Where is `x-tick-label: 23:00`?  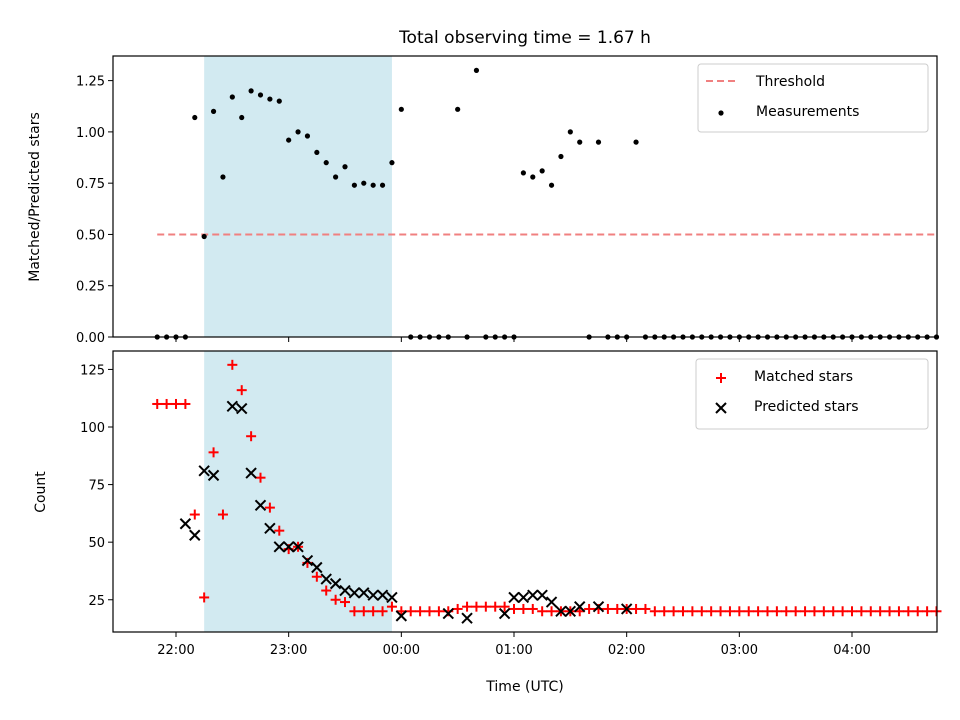
x-tick-label: 23:00 is located at coordinates (288, 650).